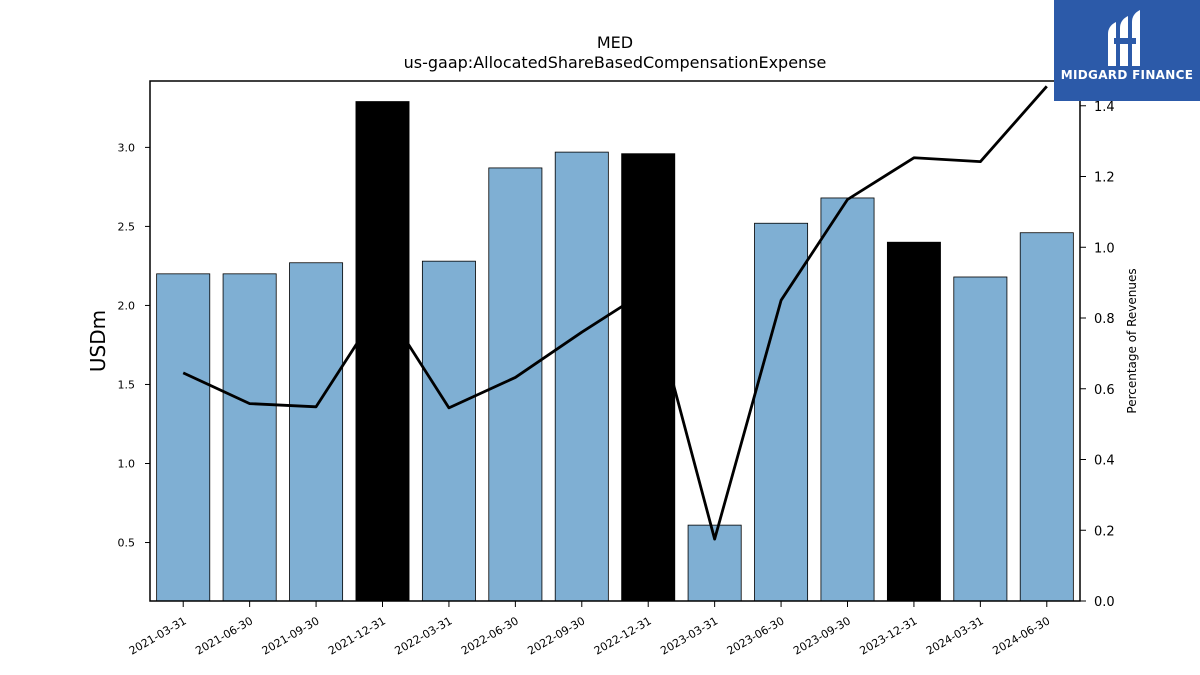 The width and height of the screenshot is (1200, 675). I want to click on x-tick-label: 2023-12-31, so click(889, 635).